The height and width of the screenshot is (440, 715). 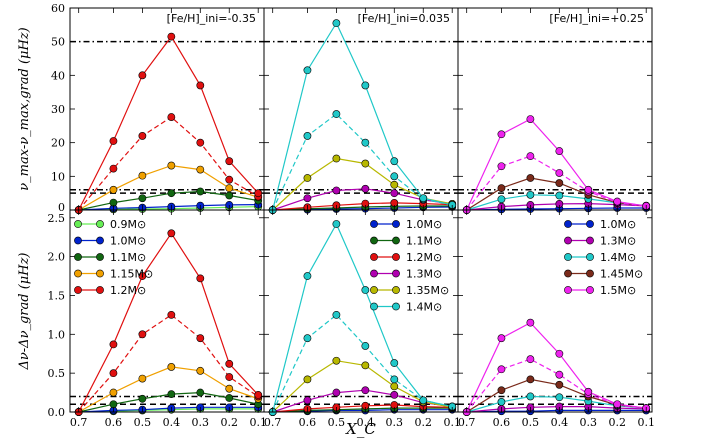 I want to click on y-tick-label: 0, so click(x=61, y=207).